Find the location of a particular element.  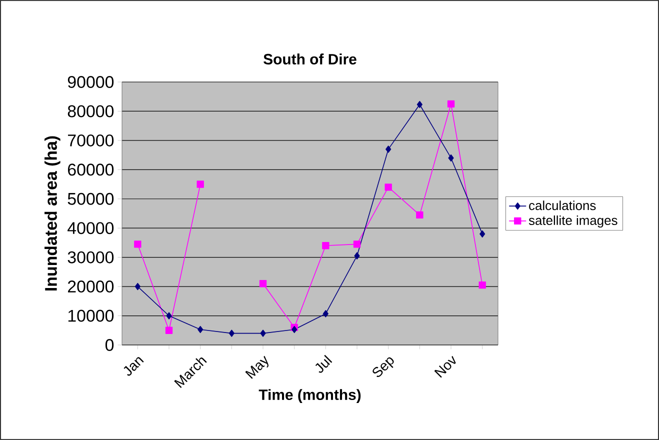

x-tick-label: May is located at coordinates (256, 367).